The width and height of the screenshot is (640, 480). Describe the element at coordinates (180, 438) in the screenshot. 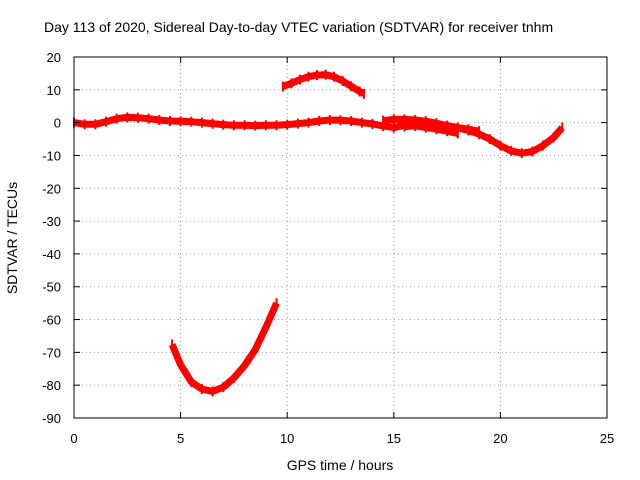

I see `x-tick-label: 5` at that location.